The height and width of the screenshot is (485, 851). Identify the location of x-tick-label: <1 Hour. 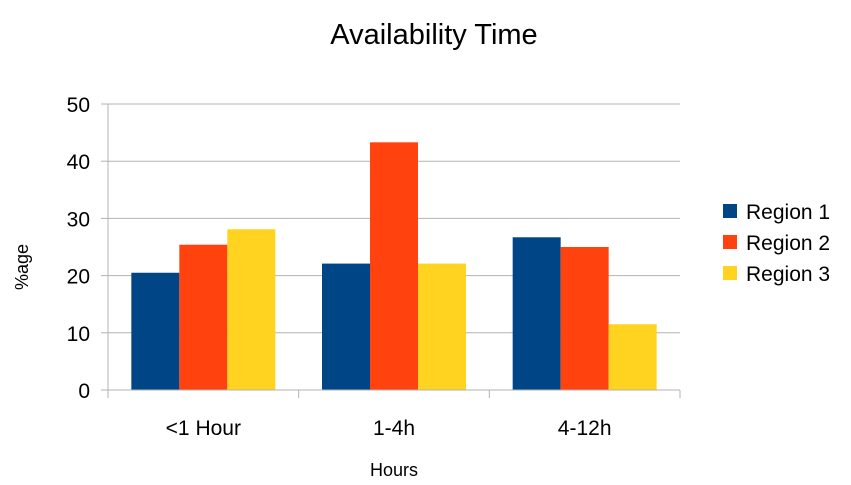
(203, 428).